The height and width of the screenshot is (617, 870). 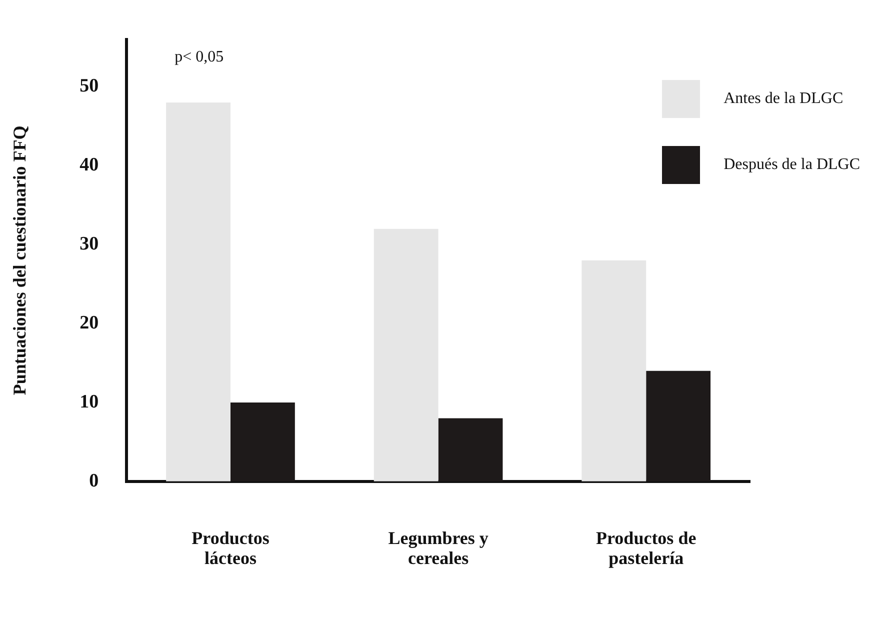 I want to click on y-tick-label: 30, so click(x=89, y=244).